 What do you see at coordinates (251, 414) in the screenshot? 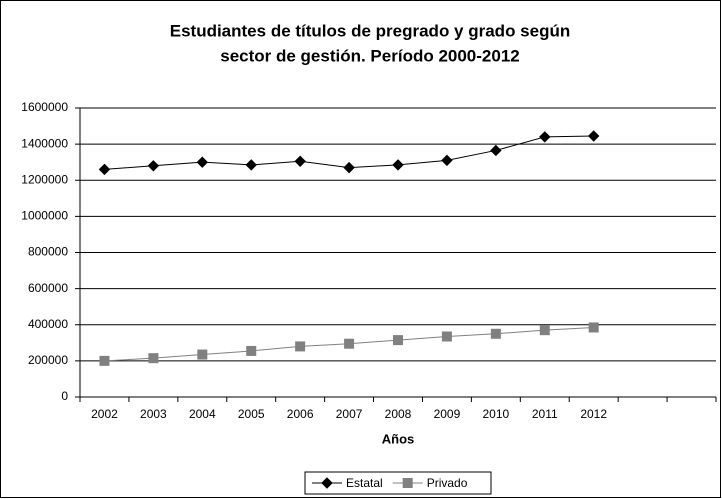
I see `x-tick-label: 2005` at bounding box center [251, 414].